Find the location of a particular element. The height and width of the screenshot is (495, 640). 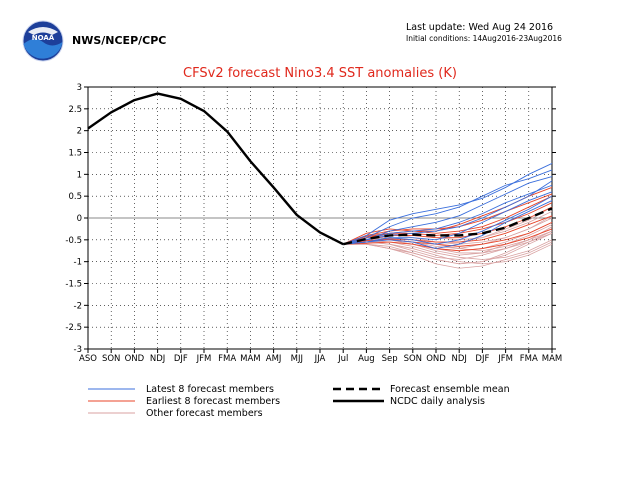

y-tick-label: -1.5 is located at coordinates (73, 285).